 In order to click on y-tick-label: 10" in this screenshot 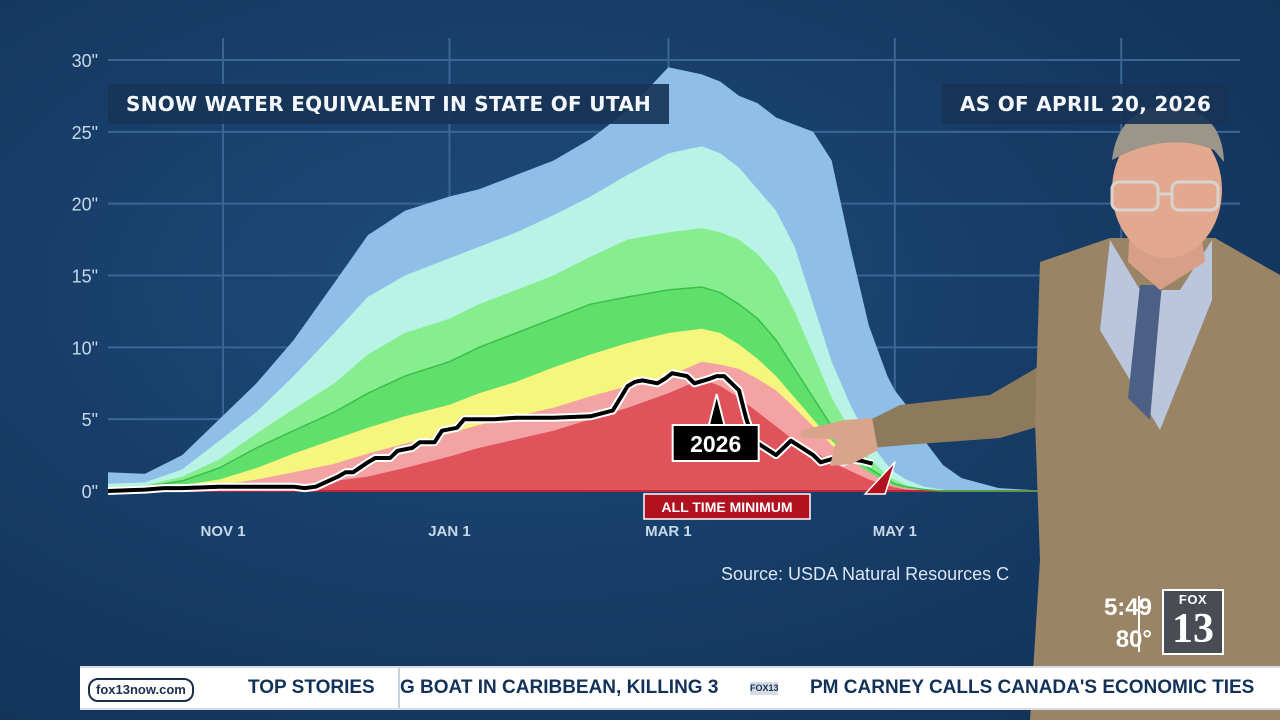, I will do `click(85, 348)`.